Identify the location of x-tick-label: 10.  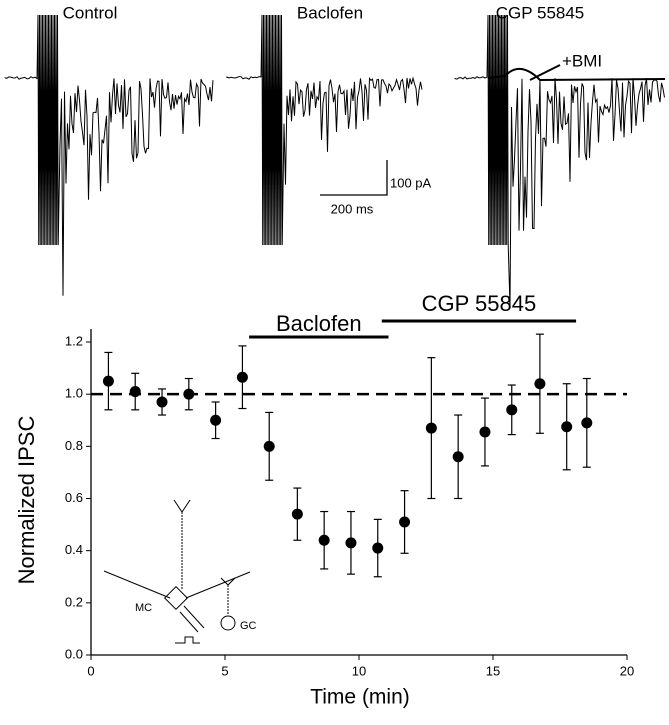
(359, 670).